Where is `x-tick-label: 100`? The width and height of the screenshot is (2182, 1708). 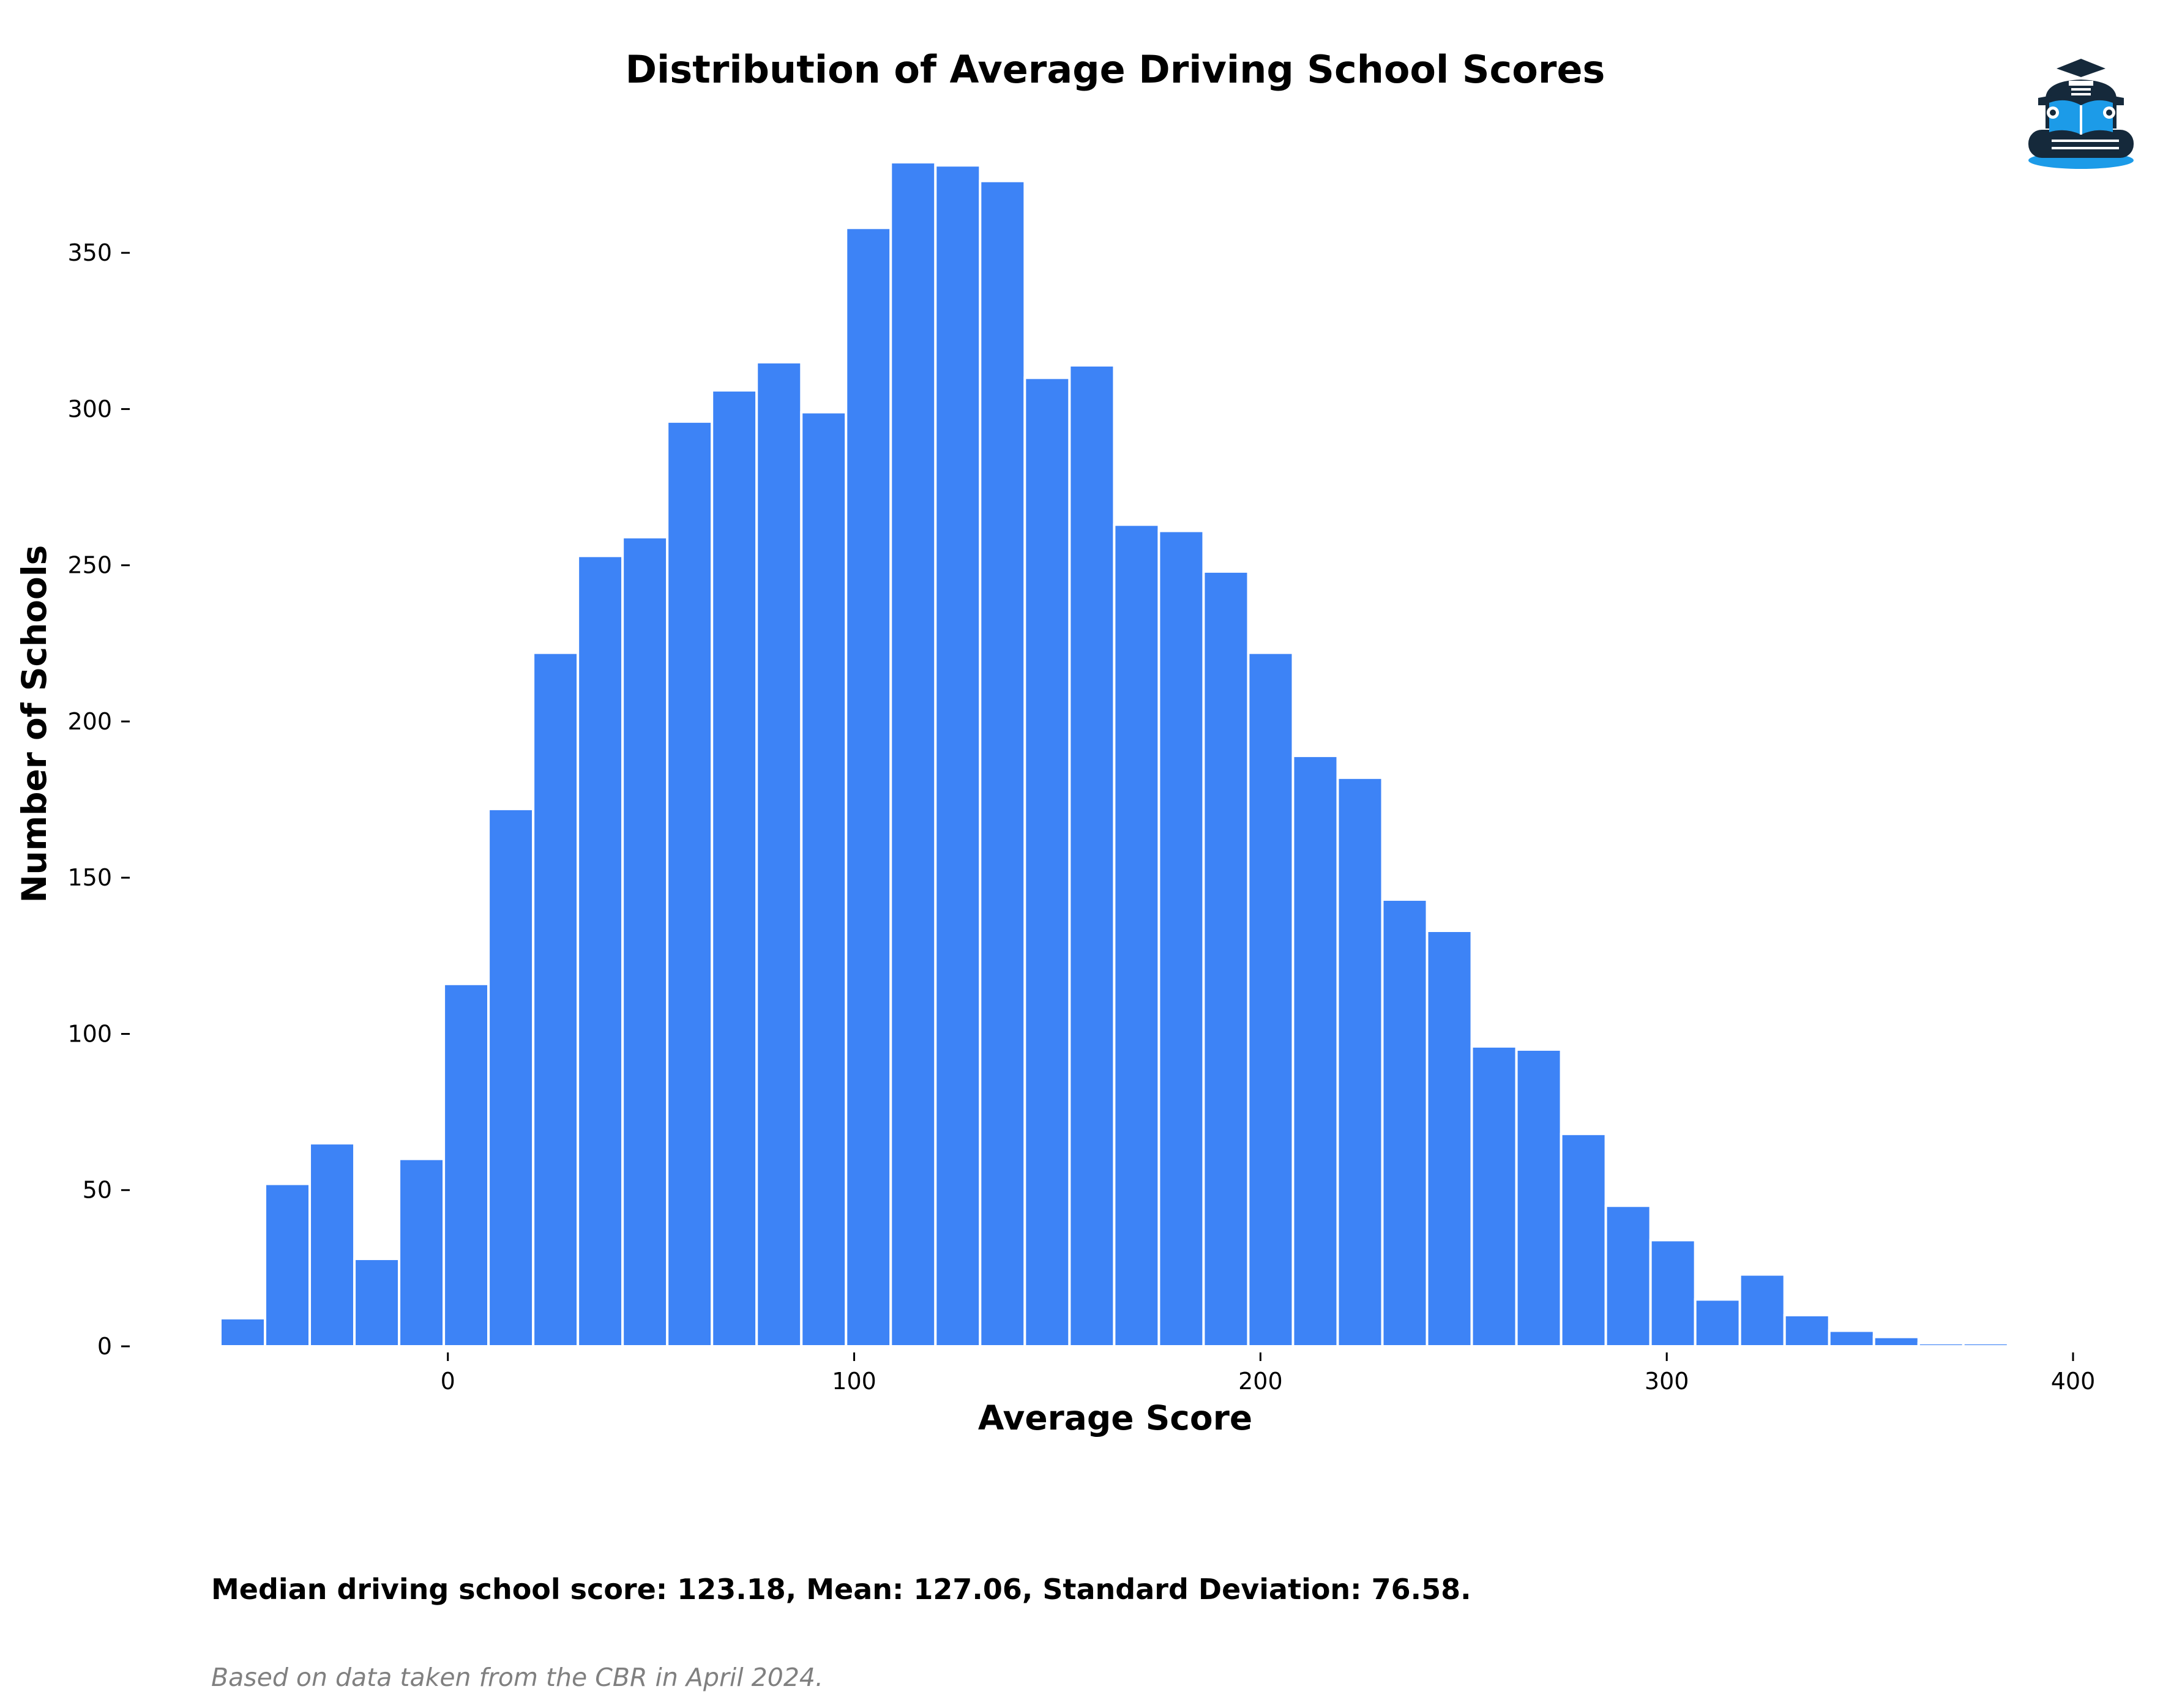
x-tick-label: 100 is located at coordinates (854, 1382).